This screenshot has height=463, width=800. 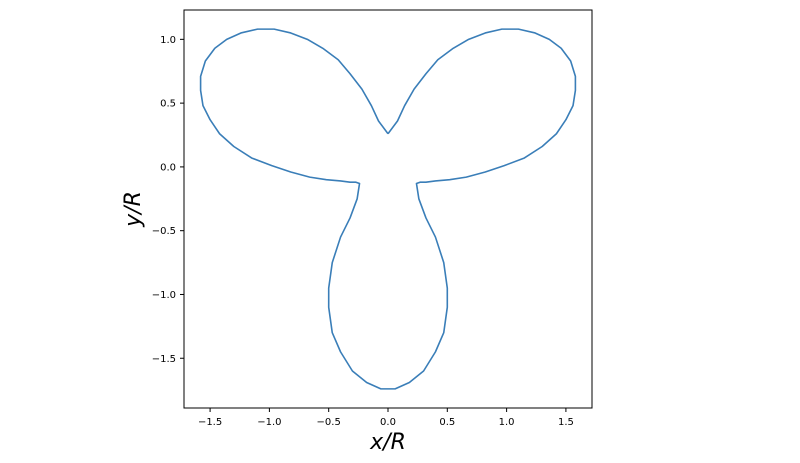 I want to click on x-axis: −1.5 −1.0 −0.5 0.0 0.5 1.0 1.5, so click(x=386, y=418).